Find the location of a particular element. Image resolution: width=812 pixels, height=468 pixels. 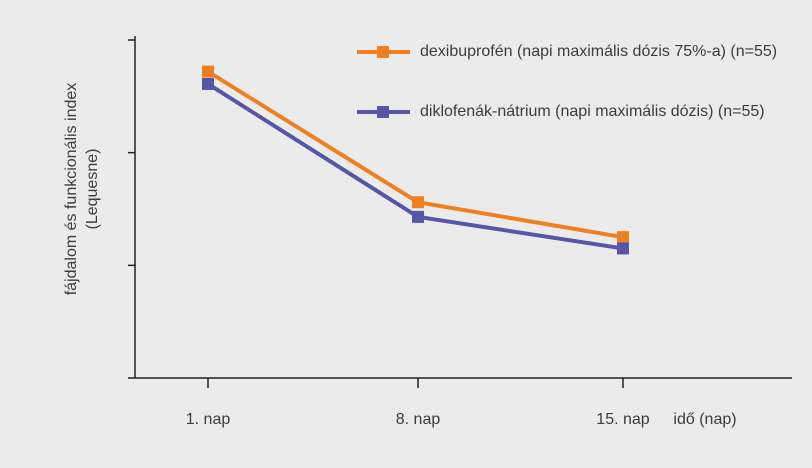

x-axis-title: idő (nap) is located at coordinates (704, 419).